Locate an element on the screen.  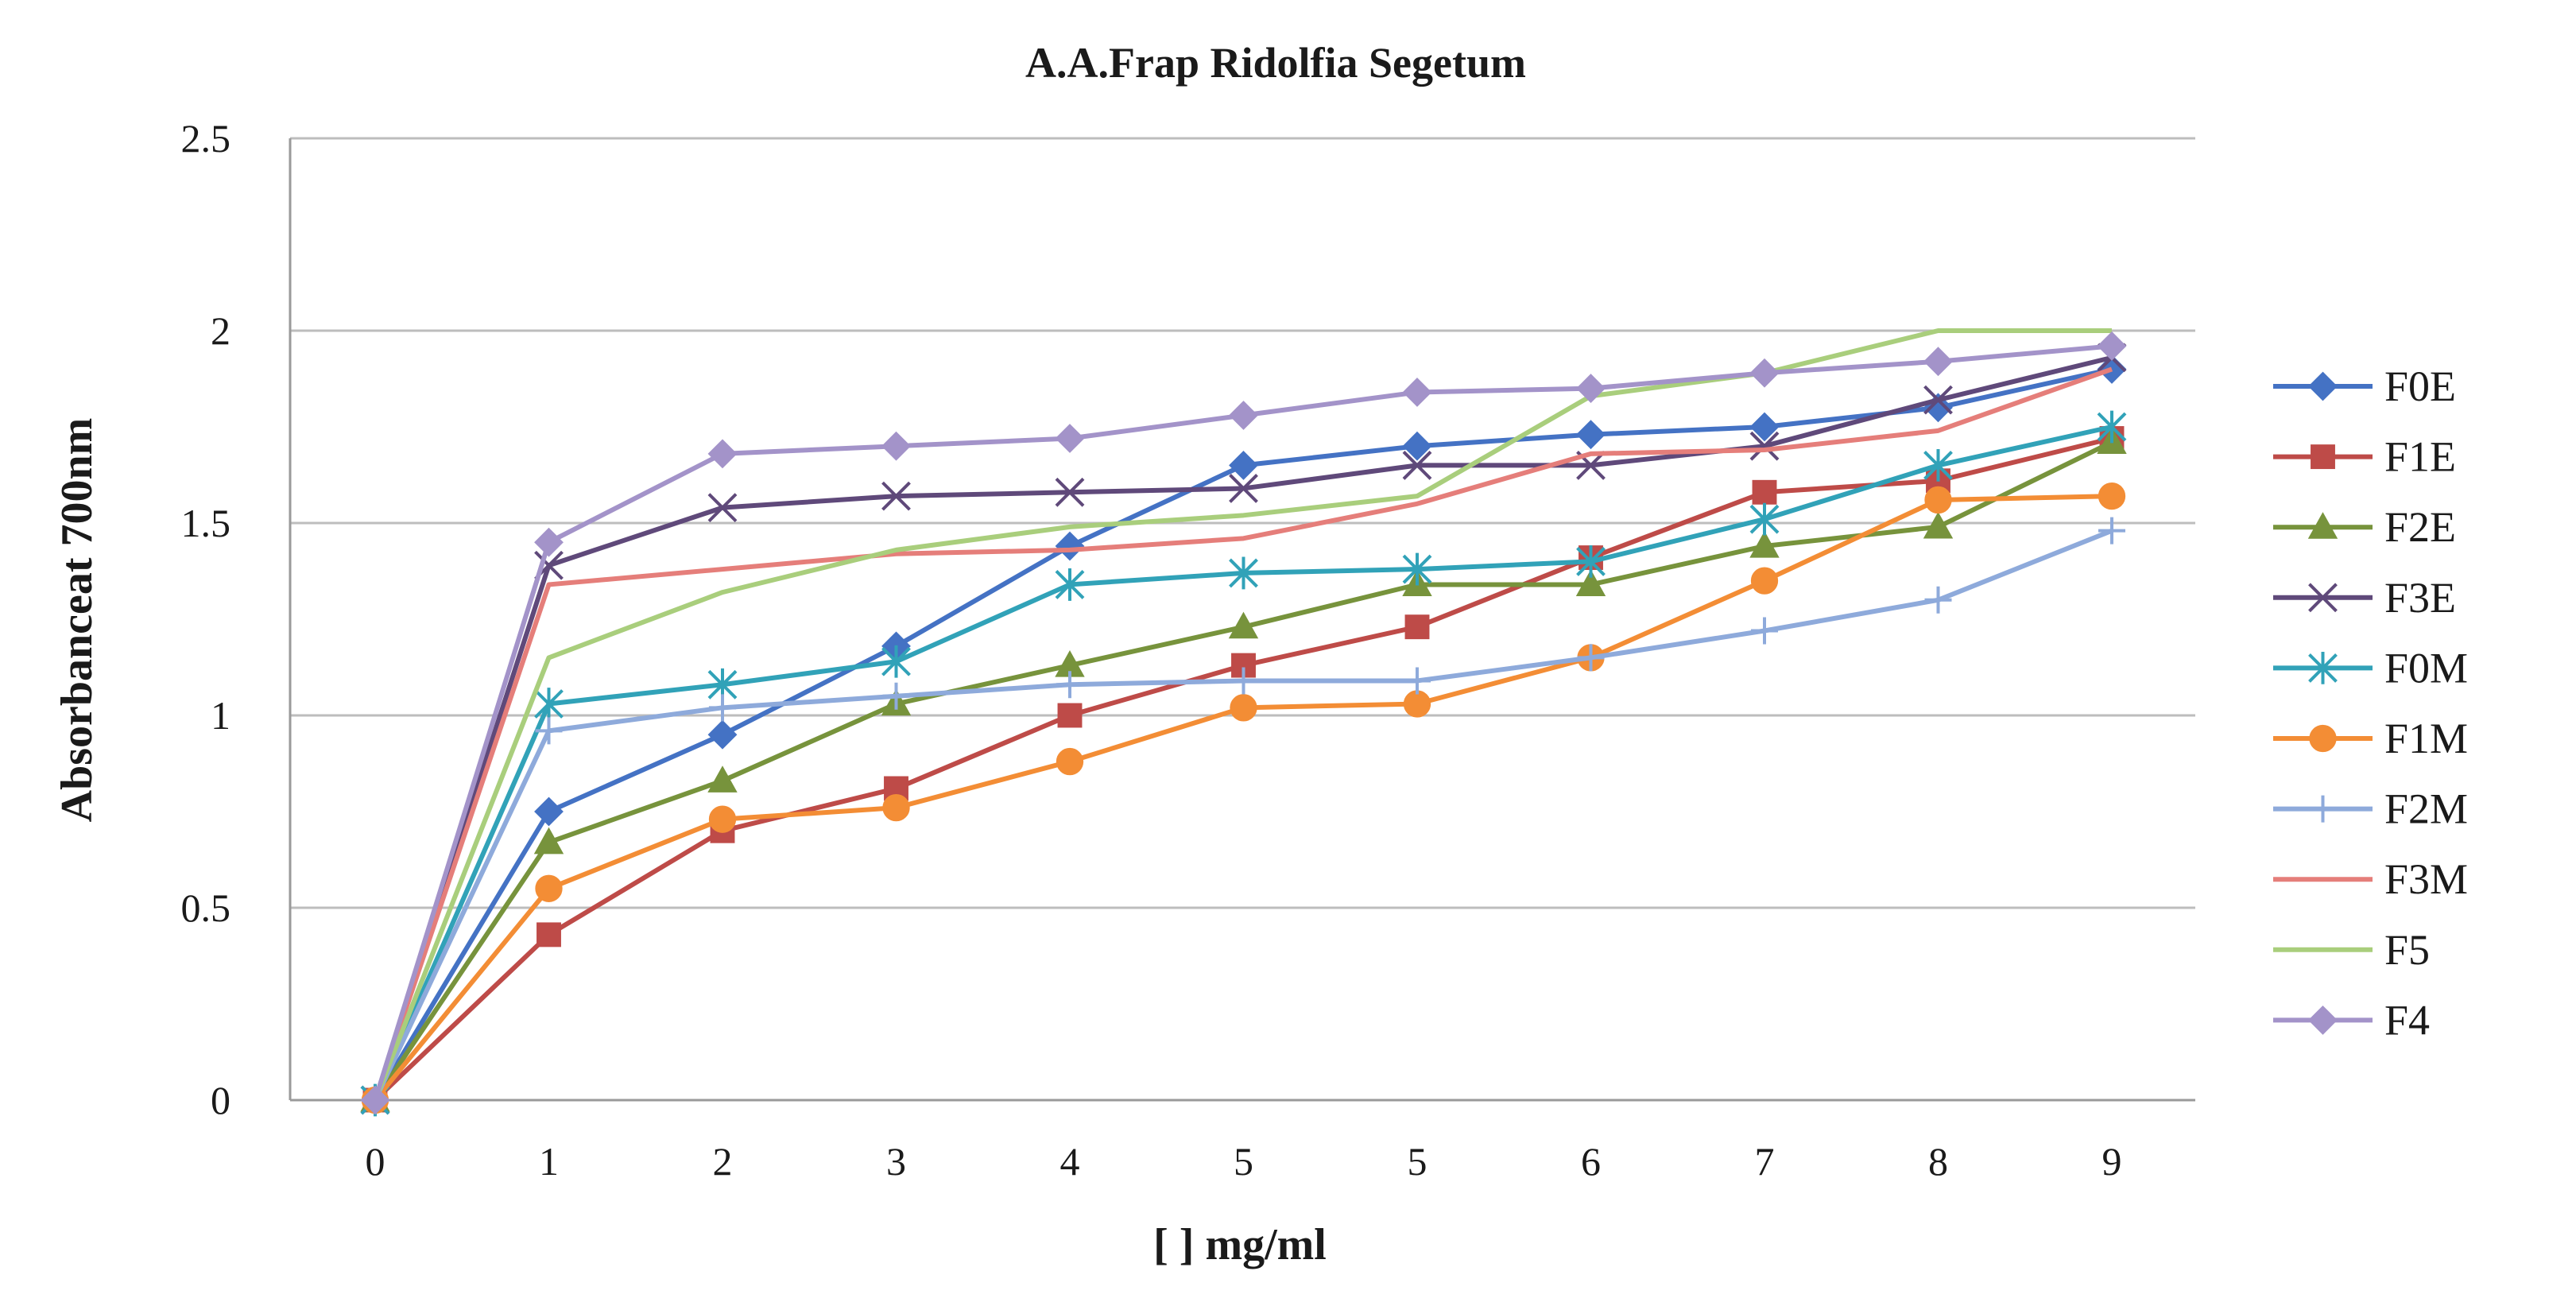
x-tick-label: 6 is located at coordinates (1591, 1161).